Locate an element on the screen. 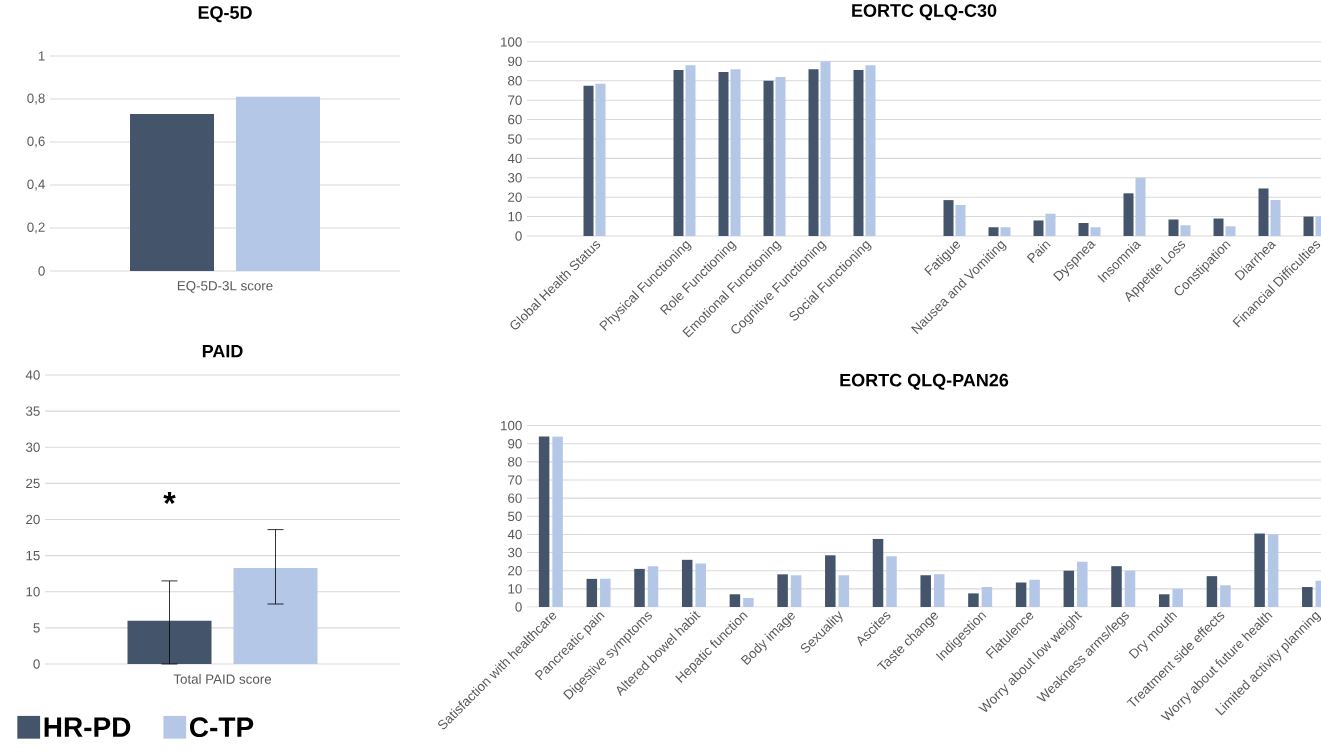 This screenshot has height=756, width=1321. chart-title: PAID is located at coordinates (222, 351).